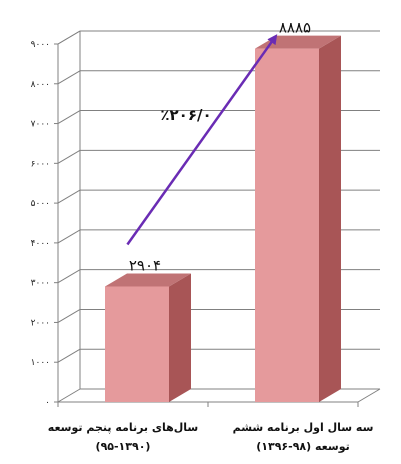  What do you see at coordinates (40, 284) in the screenshot?
I see `y-tick-label: ۳۰۰۰` at bounding box center [40, 284].